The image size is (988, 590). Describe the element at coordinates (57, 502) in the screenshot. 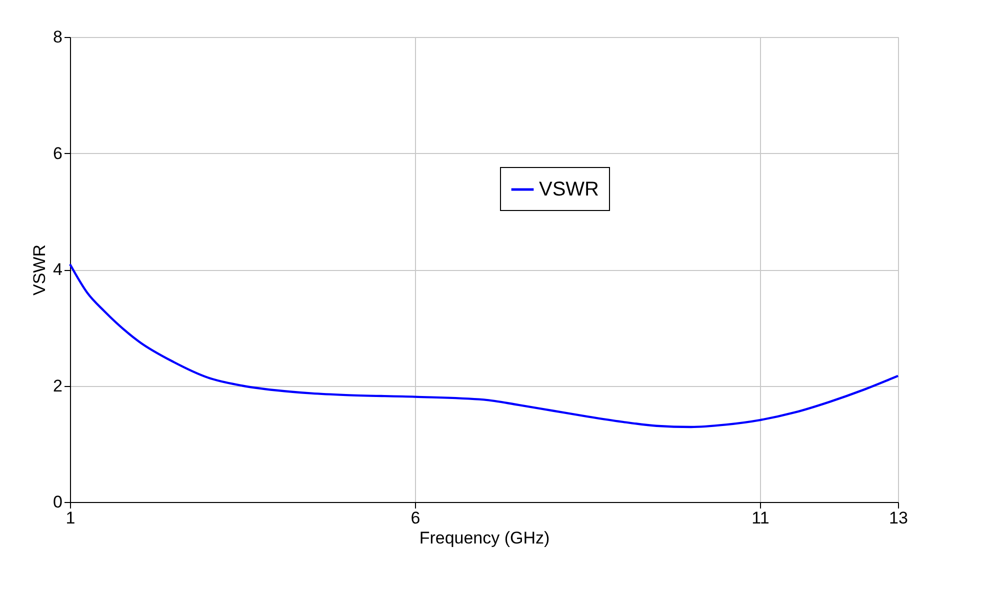

I see `y-tick-label: 0` at that location.